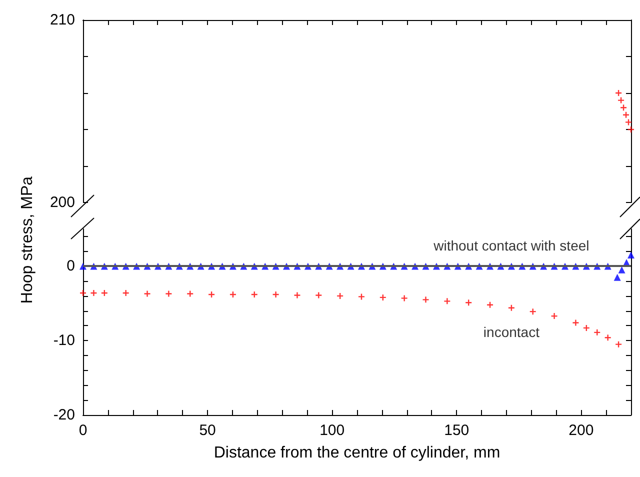  What do you see at coordinates (207, 430) in the screenshot?
I see `x-tick-label: 50` at bounding box center [207, 430].